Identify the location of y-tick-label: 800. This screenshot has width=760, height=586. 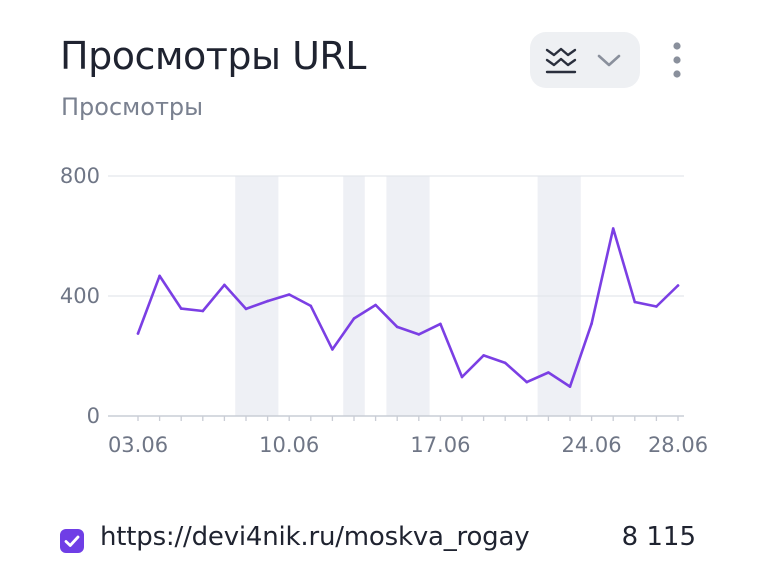
(80, 176).